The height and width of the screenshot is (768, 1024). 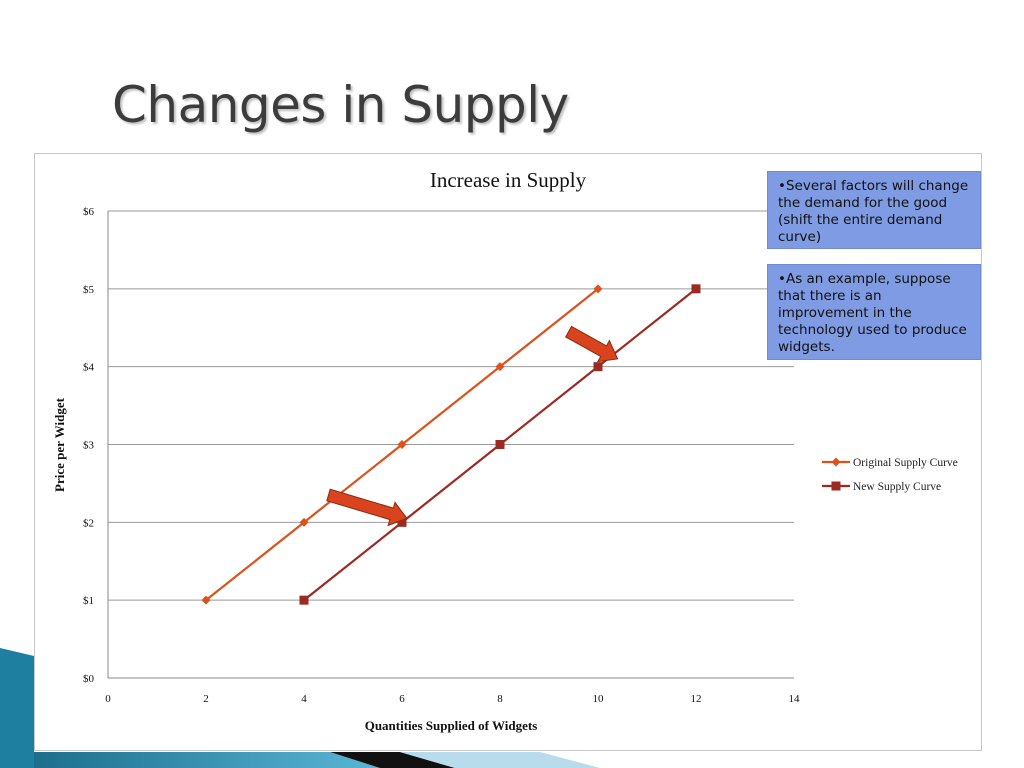 I want to click on legend-label: Original Supply Curve, so click(x=905, y=463).